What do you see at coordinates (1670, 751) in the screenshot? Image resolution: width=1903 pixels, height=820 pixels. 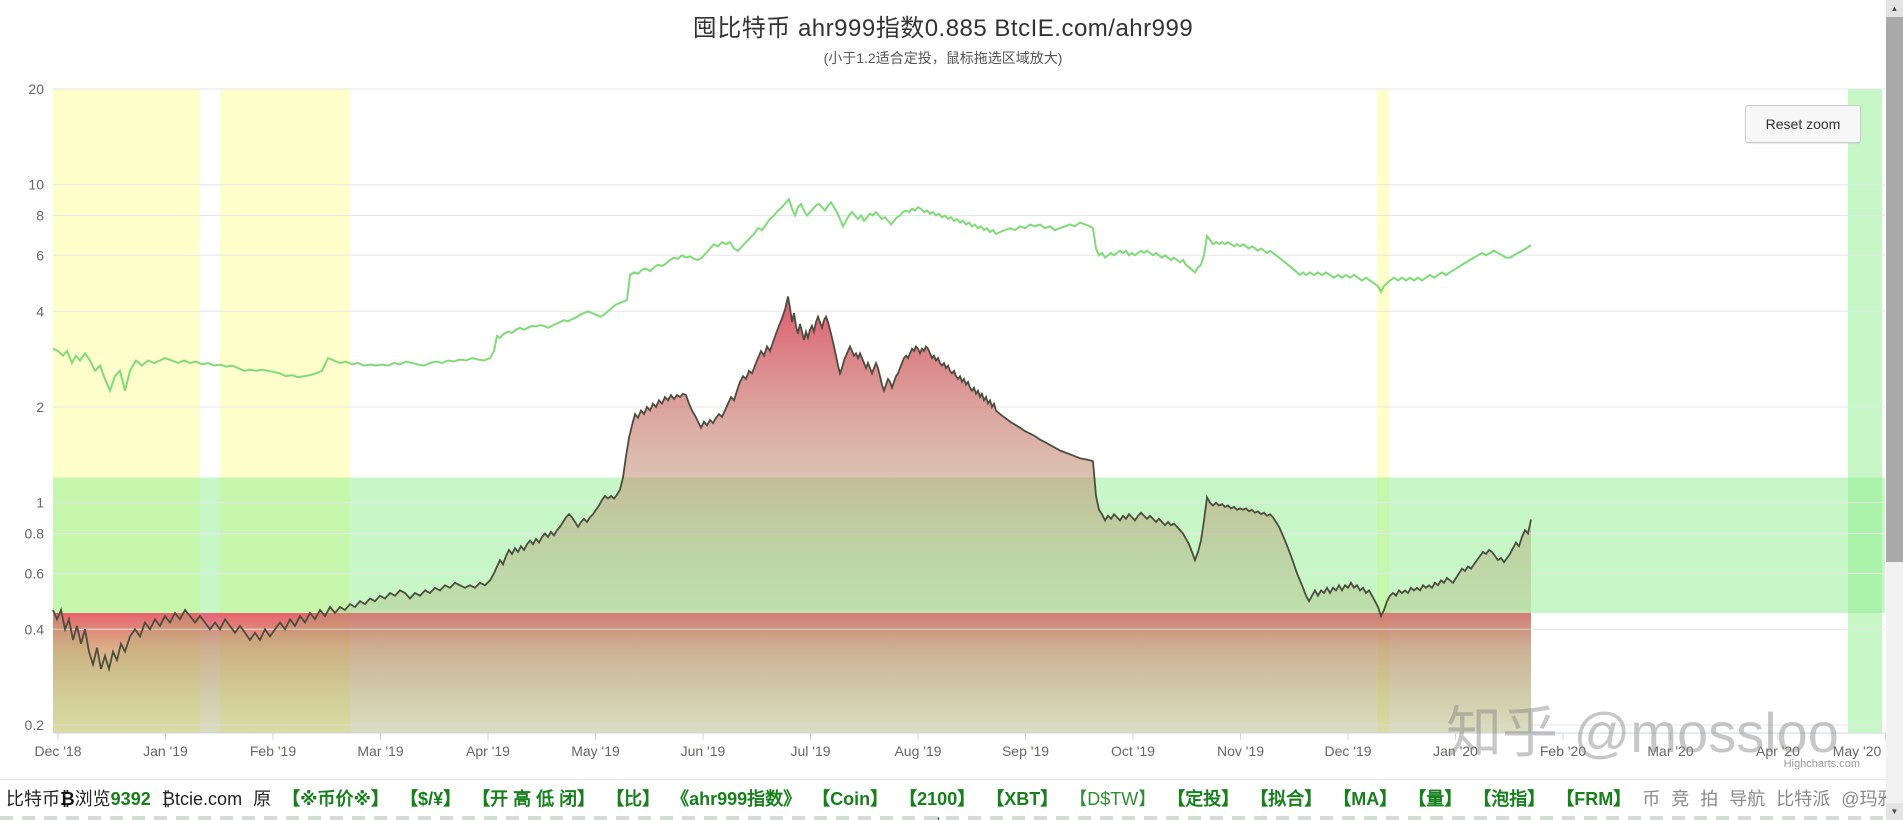 I see `x-axis-label: Mar '20` at bounding box center [1670, 751].